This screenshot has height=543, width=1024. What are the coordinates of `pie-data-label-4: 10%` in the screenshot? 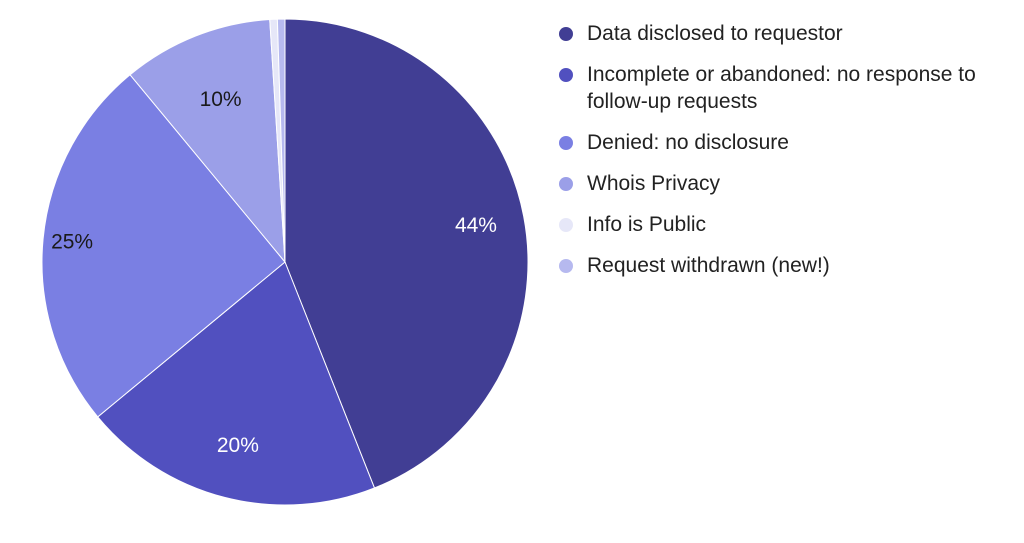 It's located at (221, 99).